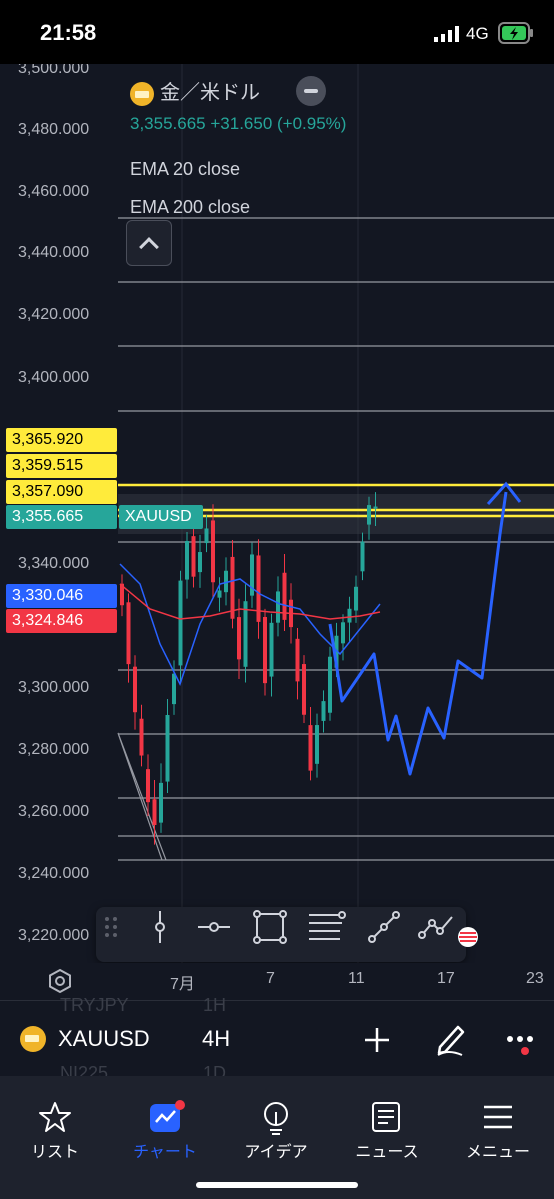 Image resolution: width=554 pixels, height=1199 pixels. I want to click on forecast-arrowhead, so click(504, 493).